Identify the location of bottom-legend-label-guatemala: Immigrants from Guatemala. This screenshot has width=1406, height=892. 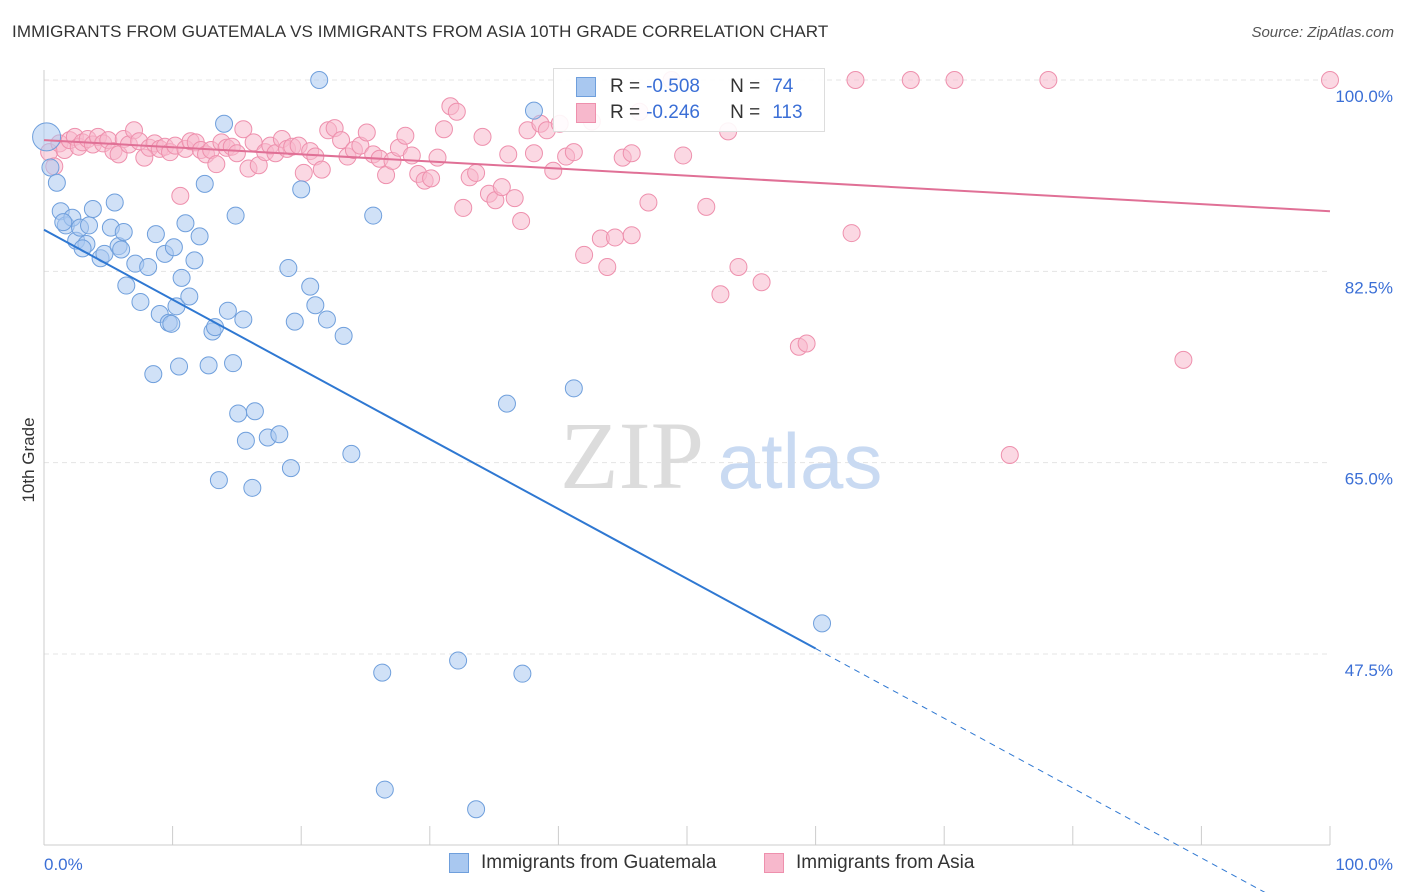
(599, 862).